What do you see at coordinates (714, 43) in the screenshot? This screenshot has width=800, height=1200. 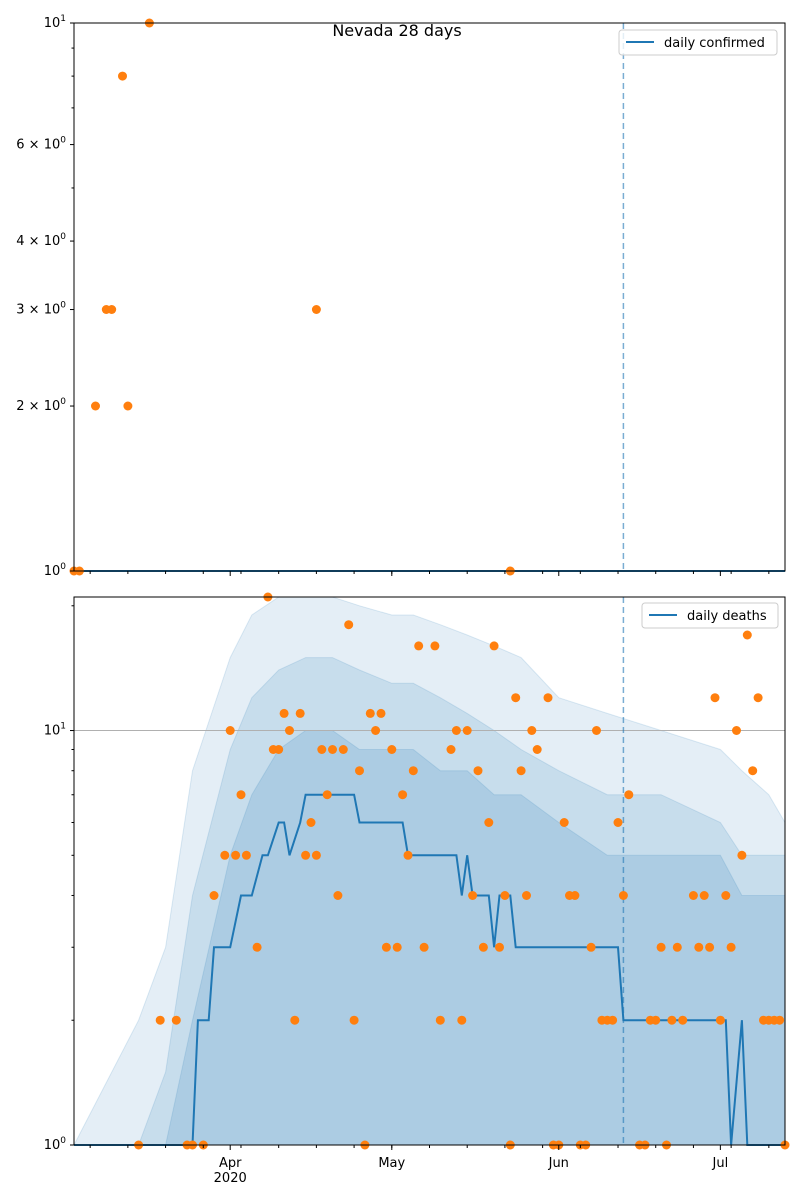 I see `legend-label-daily-confirmed: daily confirmed` at bounding box center [714, 43].